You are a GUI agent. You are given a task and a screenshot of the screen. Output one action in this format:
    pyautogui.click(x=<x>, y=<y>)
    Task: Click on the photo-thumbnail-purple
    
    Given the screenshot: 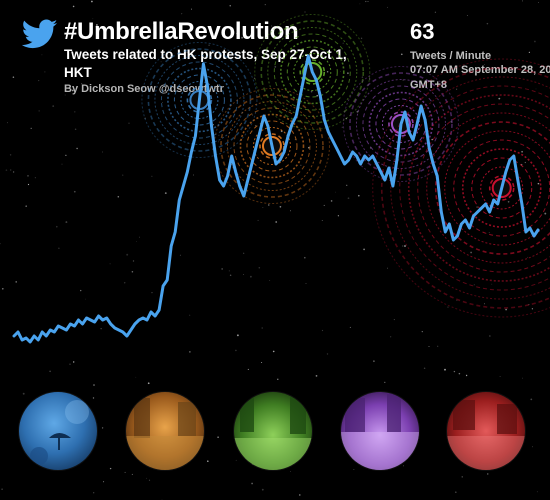 What is the action you would take?
    pyautogui.click(x=380, y=431)
    